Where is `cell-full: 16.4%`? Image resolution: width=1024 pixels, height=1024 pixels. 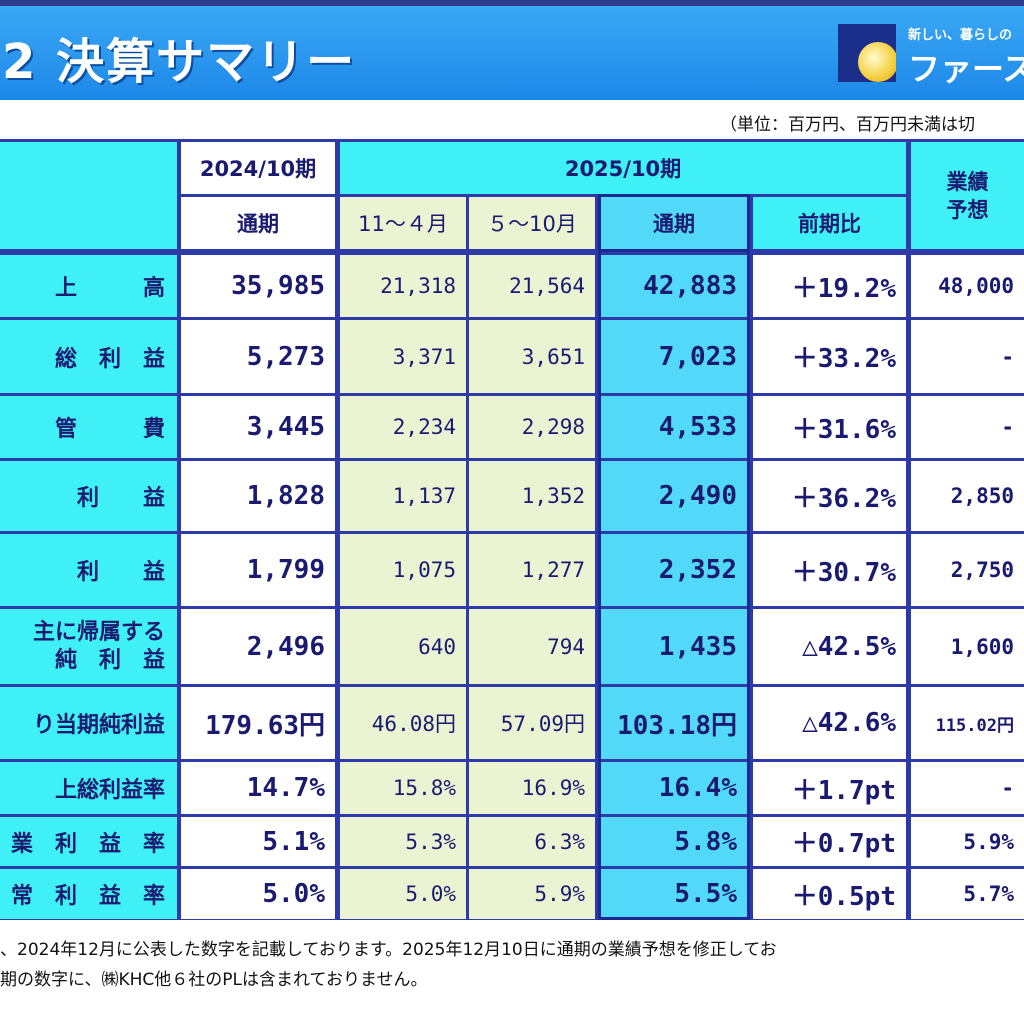 cell-full: 16.4% is located at coordinates (674, 788).